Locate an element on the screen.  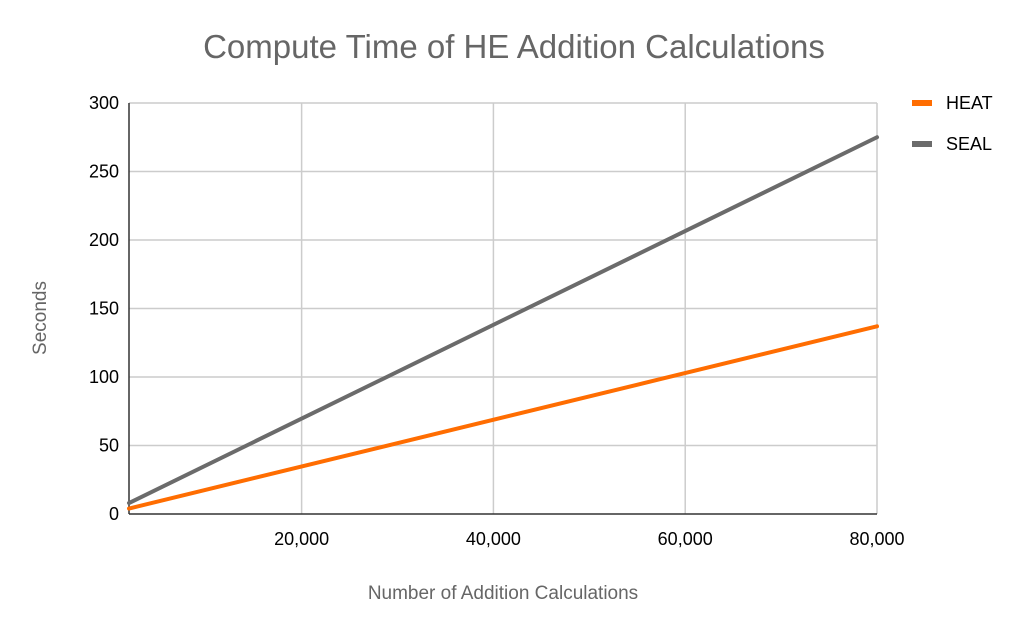
y-tick-label: 100 is located at coordinates (104, 377).